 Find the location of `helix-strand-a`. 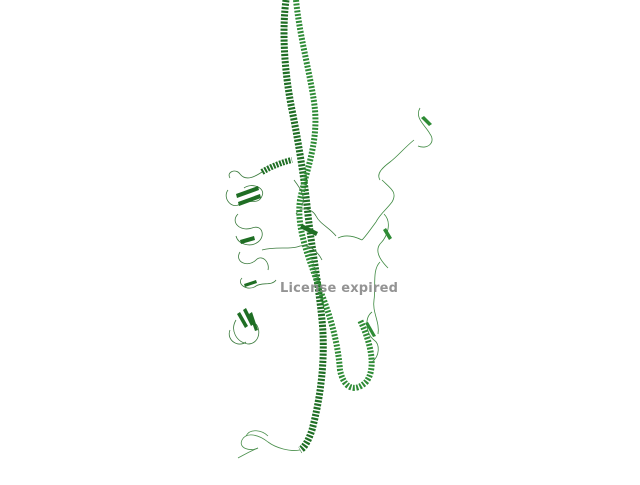

helix-strand-a is located at coordinates (303, 227).